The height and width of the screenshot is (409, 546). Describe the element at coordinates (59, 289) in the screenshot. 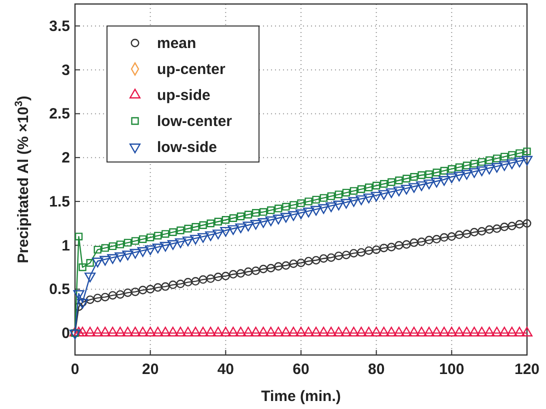

I see `y-tick-label: 0.5` at that location.